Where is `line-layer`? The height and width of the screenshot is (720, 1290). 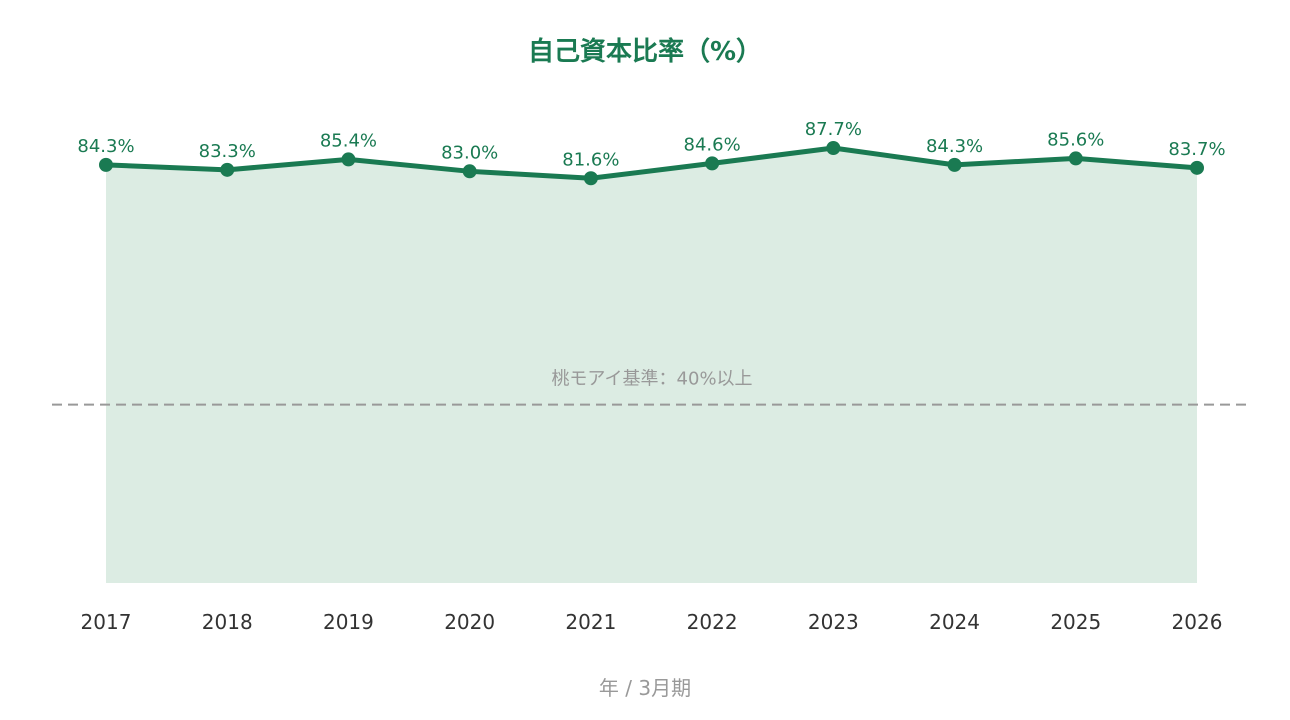 line-layer is located at coordinates (651, 163).